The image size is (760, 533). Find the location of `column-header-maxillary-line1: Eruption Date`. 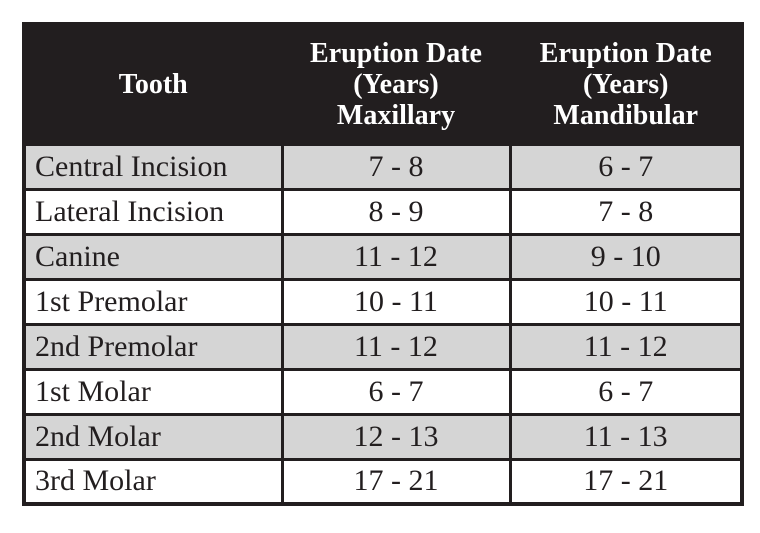

column-header-maxillary-line1: Eruption Date is located at coordinates (396, 53).